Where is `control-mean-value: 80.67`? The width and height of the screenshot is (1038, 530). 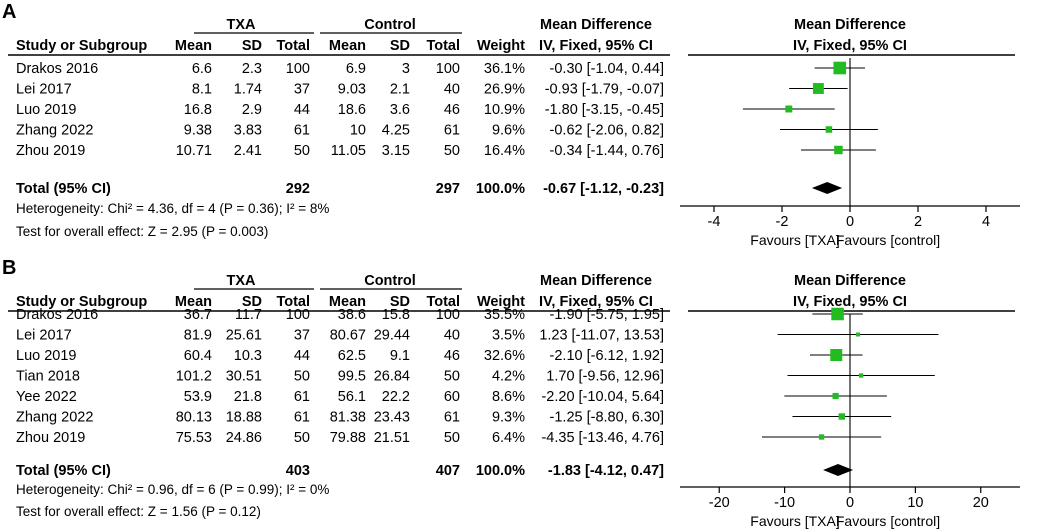 control-mean-value: 80.67 is located at coordinates (348, 336).